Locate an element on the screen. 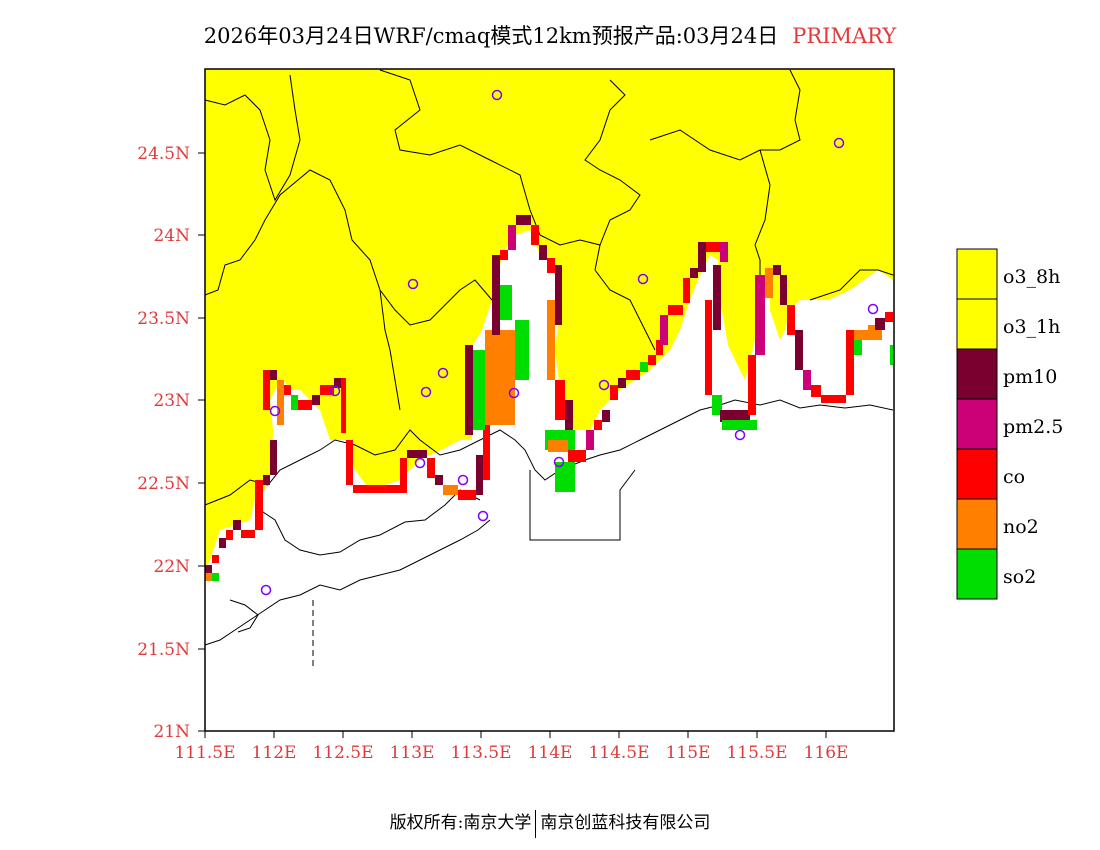 Image resolution: width=1100 pixels, height=850 pixels. lon-label: 113E is located at coordinates (412, 753).